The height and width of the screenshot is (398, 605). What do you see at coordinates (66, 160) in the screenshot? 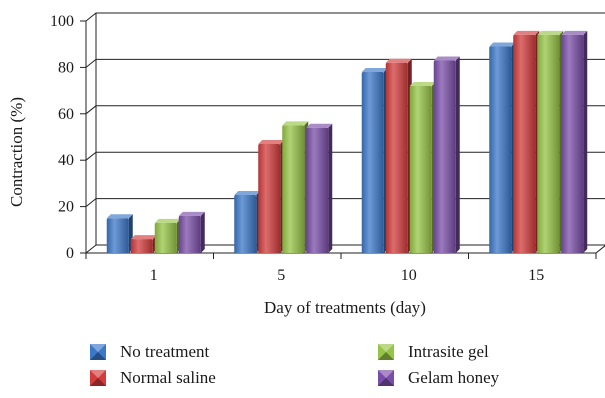
I see `y-tick-label: 40` at bounding box center [66, 160].